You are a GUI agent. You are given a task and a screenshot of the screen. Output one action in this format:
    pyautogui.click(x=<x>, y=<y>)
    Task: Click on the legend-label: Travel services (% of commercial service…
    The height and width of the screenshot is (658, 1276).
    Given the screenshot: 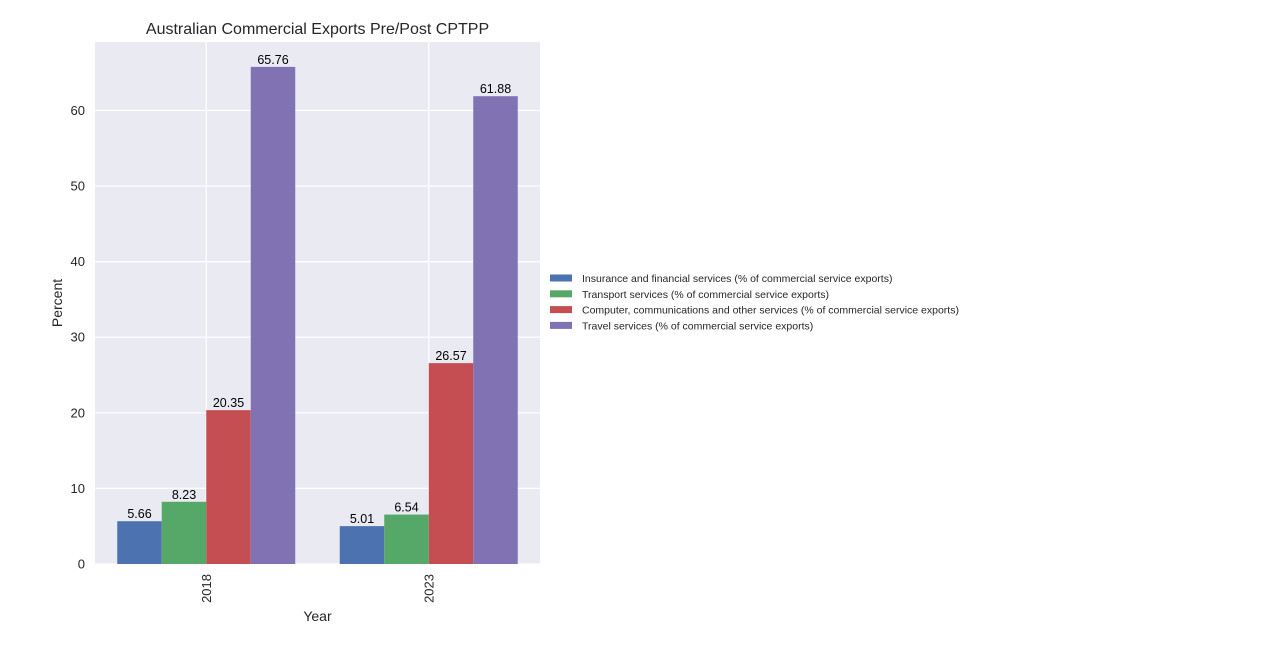 What is the action you would take?
    pyautogui.click(x=697, y=326)
    